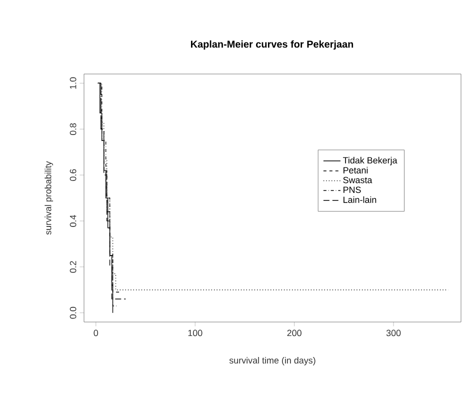  Describe the element at coordinates (49, 198) in the screenshot. I see `y-axis-title: survival probability` at that location.